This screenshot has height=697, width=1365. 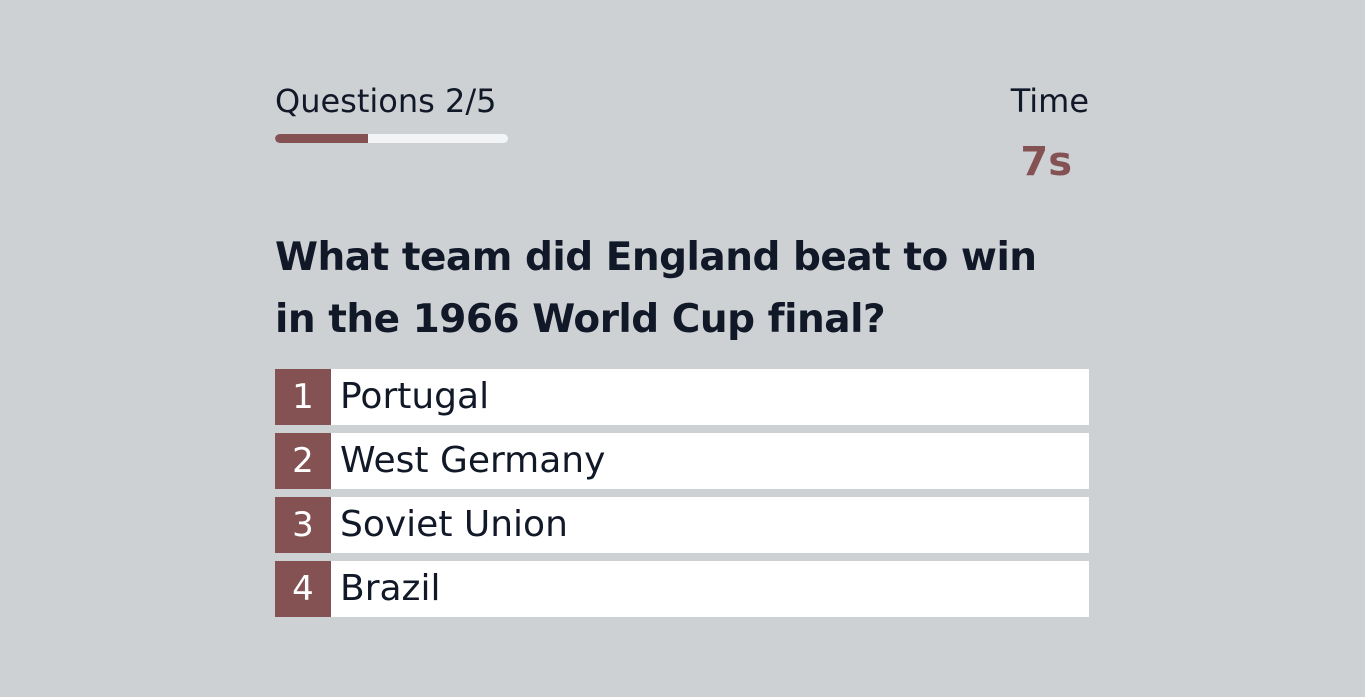 I want to click on answer-label: Portugal, so click(x=415, y=396).